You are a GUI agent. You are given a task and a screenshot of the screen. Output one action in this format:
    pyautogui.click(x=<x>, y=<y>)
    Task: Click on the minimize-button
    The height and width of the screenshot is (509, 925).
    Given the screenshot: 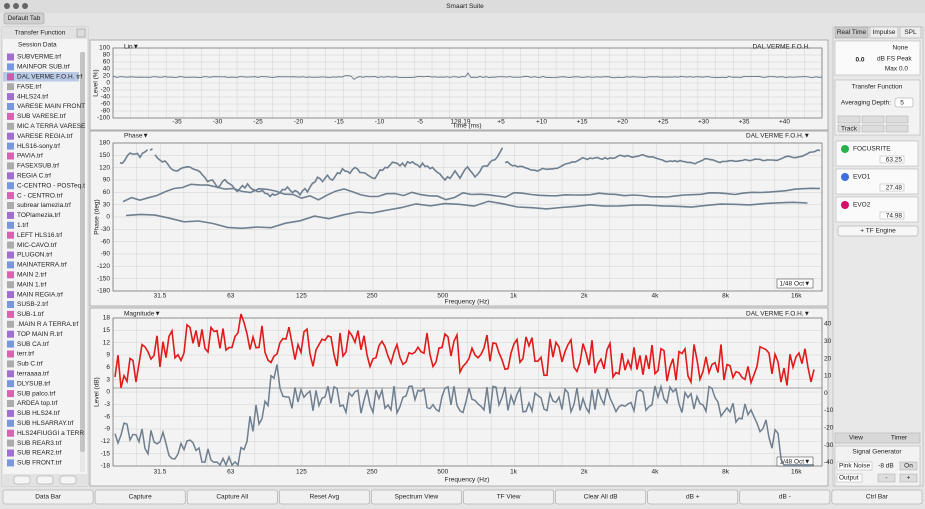 What is the action you would take?
    pyautogui.click(x=16, y=6)
    